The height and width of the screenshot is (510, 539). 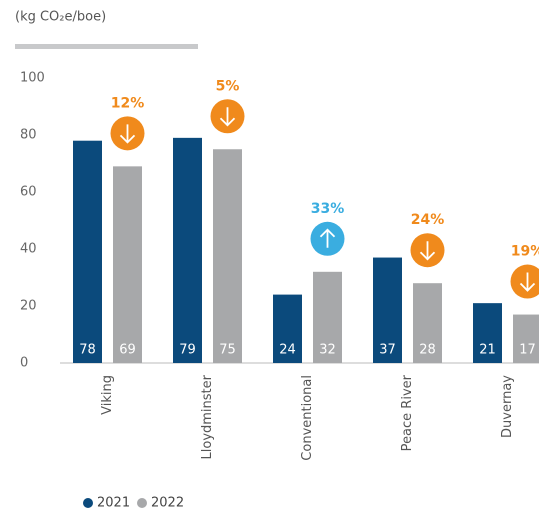 I want to click on change-label: 24%, so click(x=428, y=220).